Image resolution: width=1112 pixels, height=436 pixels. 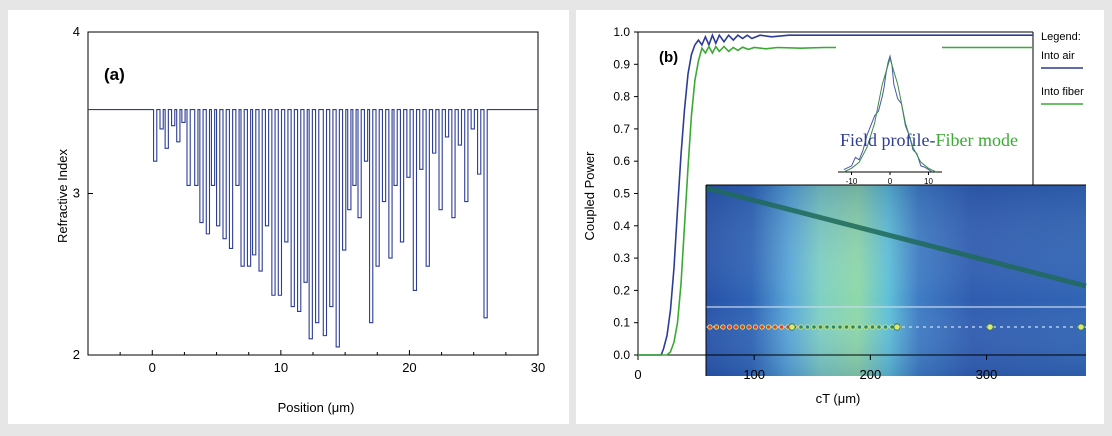 I want to click on panel-b-y-tick-label: 0.6, so click(x=621, y=161).